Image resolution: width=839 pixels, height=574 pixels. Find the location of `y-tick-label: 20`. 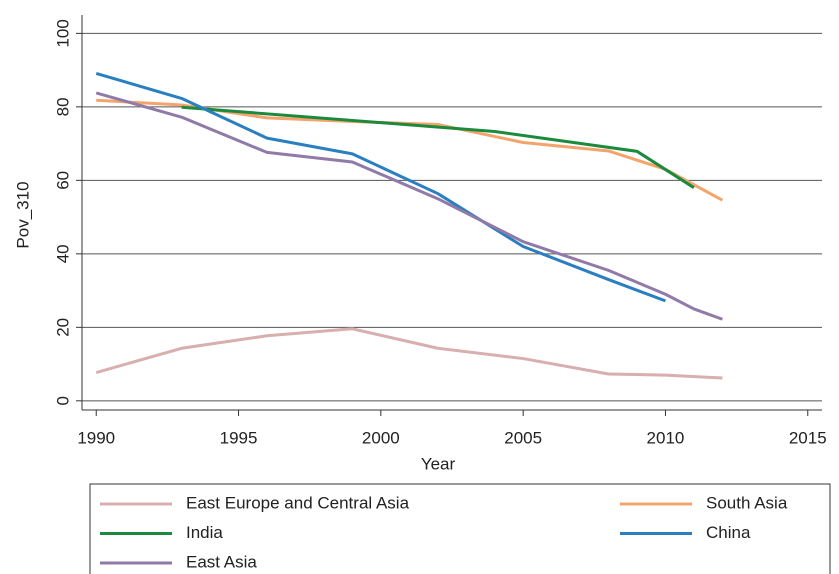

y-tick-label: 20 is located at coordinates (62, 327).